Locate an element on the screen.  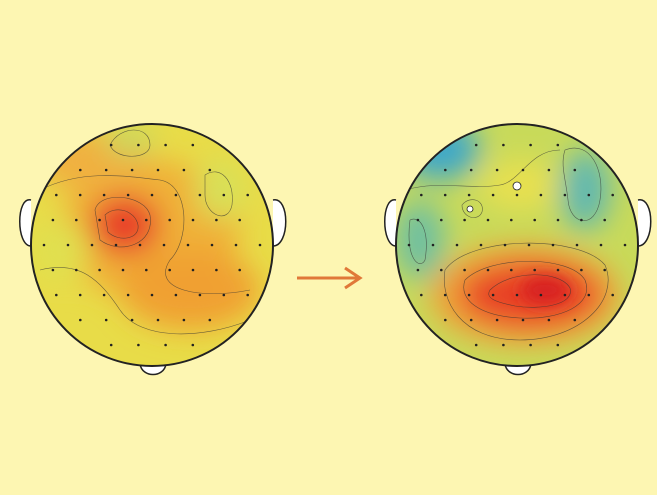
arrow-head is located at coordinates (353, 278).